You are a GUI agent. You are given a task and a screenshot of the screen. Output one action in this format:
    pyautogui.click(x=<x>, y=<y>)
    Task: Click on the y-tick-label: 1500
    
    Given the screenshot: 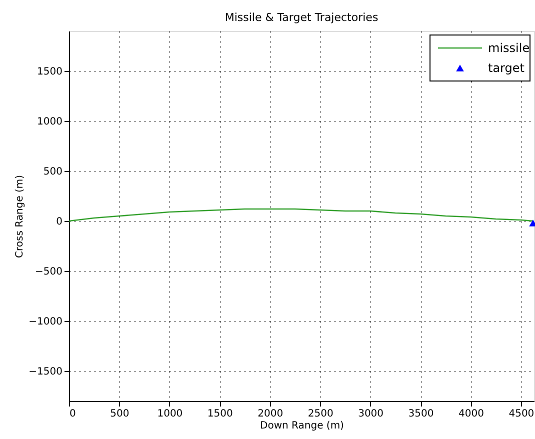 What is the action you would take?
    pyautogui.click(x=49, y=72)
    